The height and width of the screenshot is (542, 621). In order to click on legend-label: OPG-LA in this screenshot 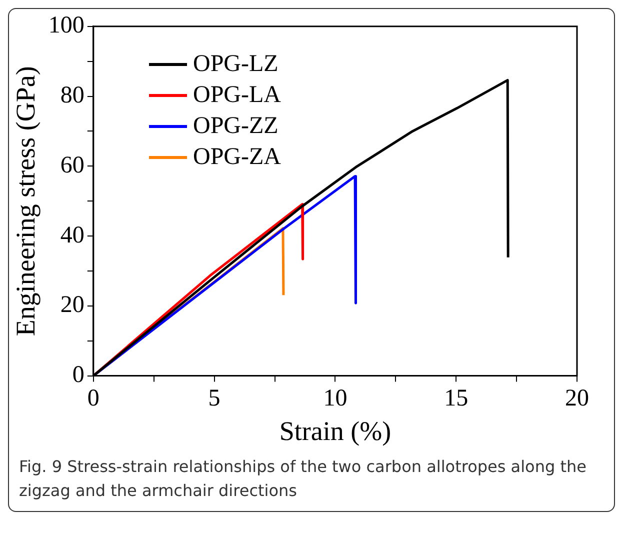, I will do `click(237, 95)`.